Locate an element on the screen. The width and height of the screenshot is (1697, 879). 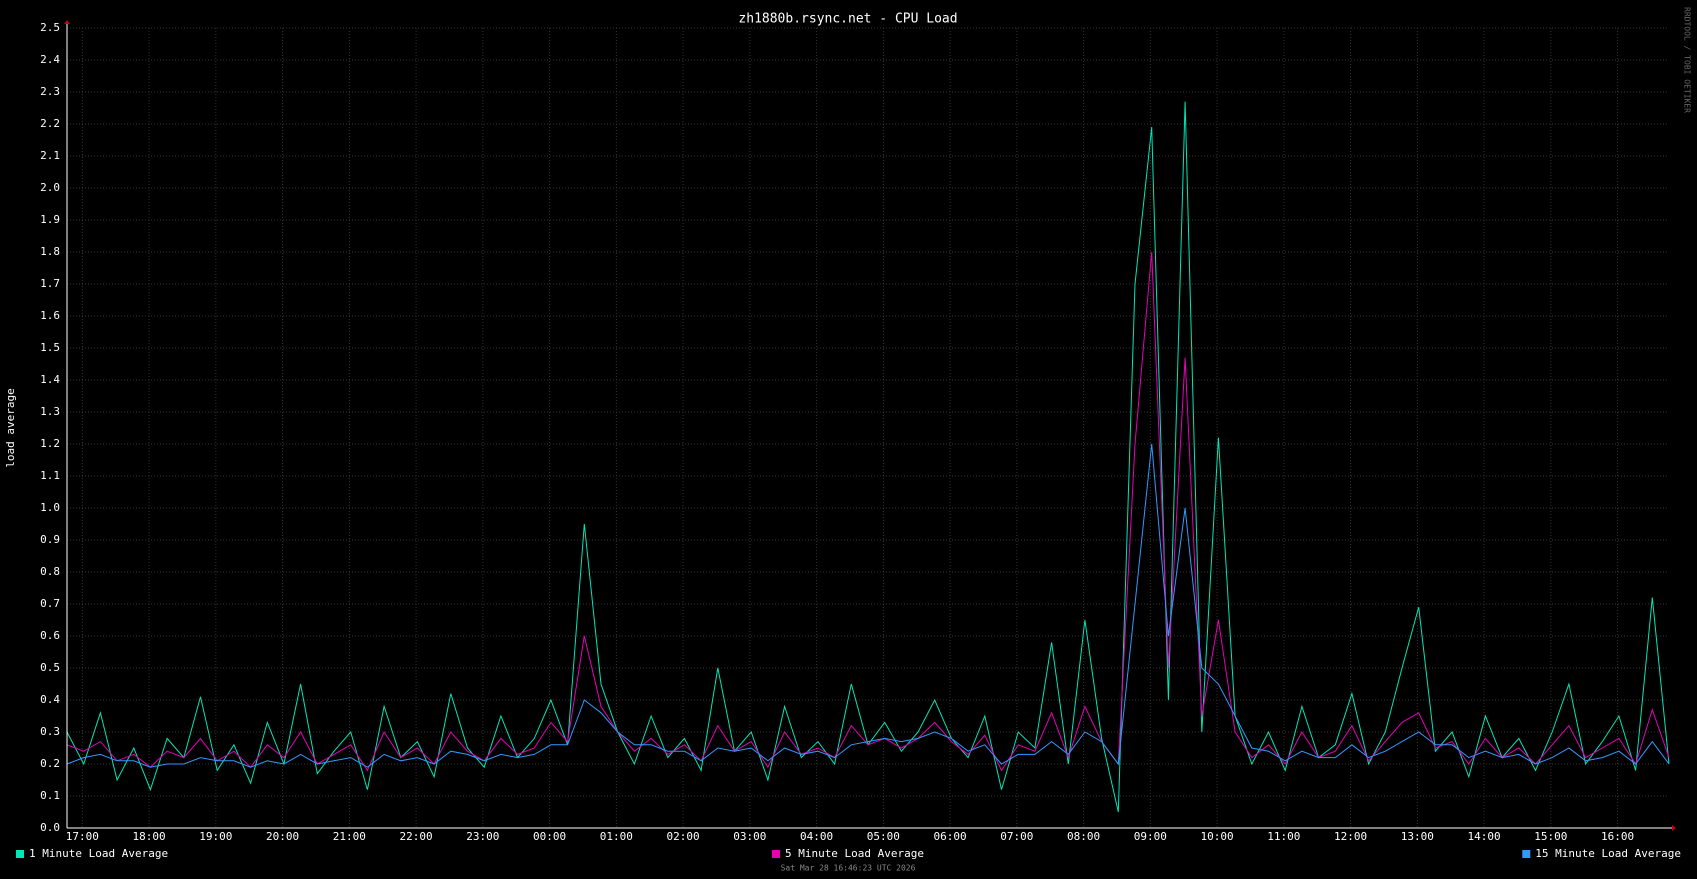
x-tick-label: 08:00 is located at coordinates (1083, 836).